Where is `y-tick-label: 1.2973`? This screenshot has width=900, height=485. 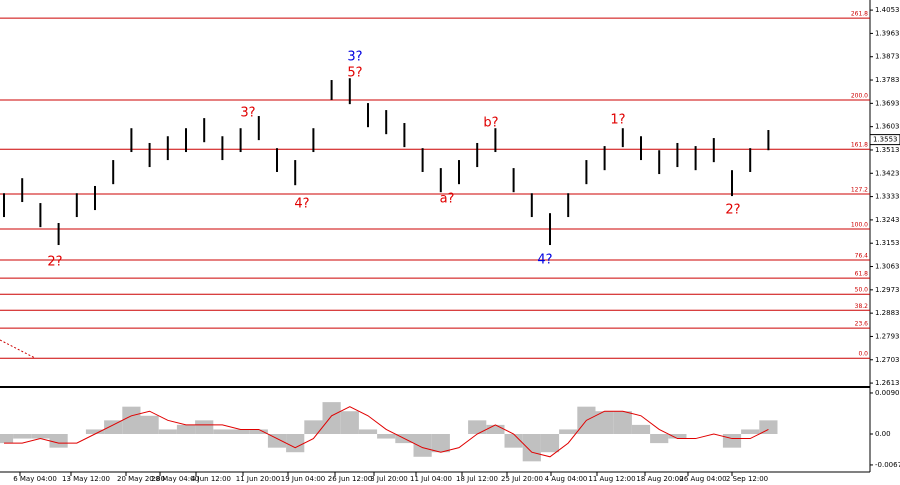 y-tick-label: 1.2973 is located at coordinates (887, 290).